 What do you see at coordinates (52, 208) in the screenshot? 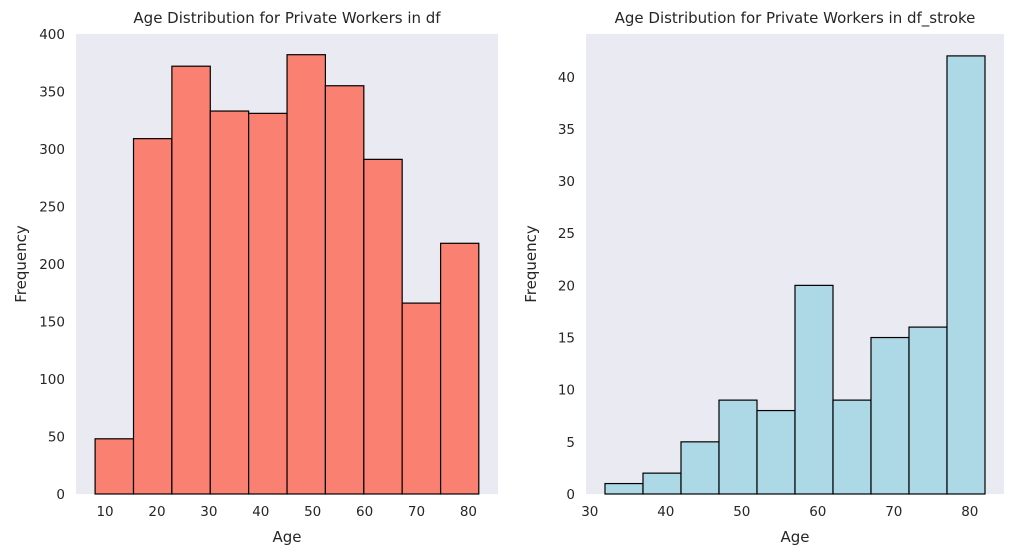
I see `y-tick-label-df-5: 250` at bounding box center [52, 208].